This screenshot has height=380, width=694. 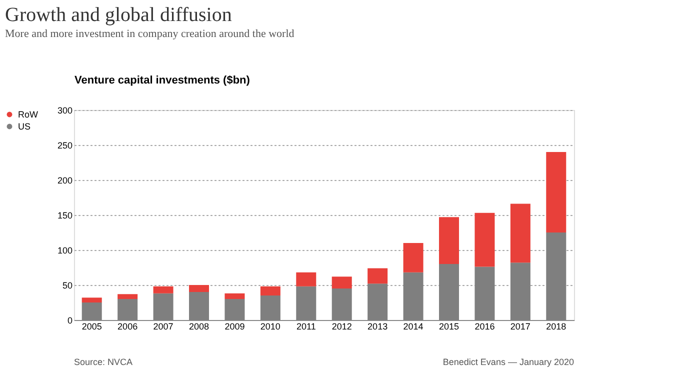 What do you see at coordinates (199, 327) in the screenshot?
I see `x-tick-label: 2008` at bounding box center [199, 327].